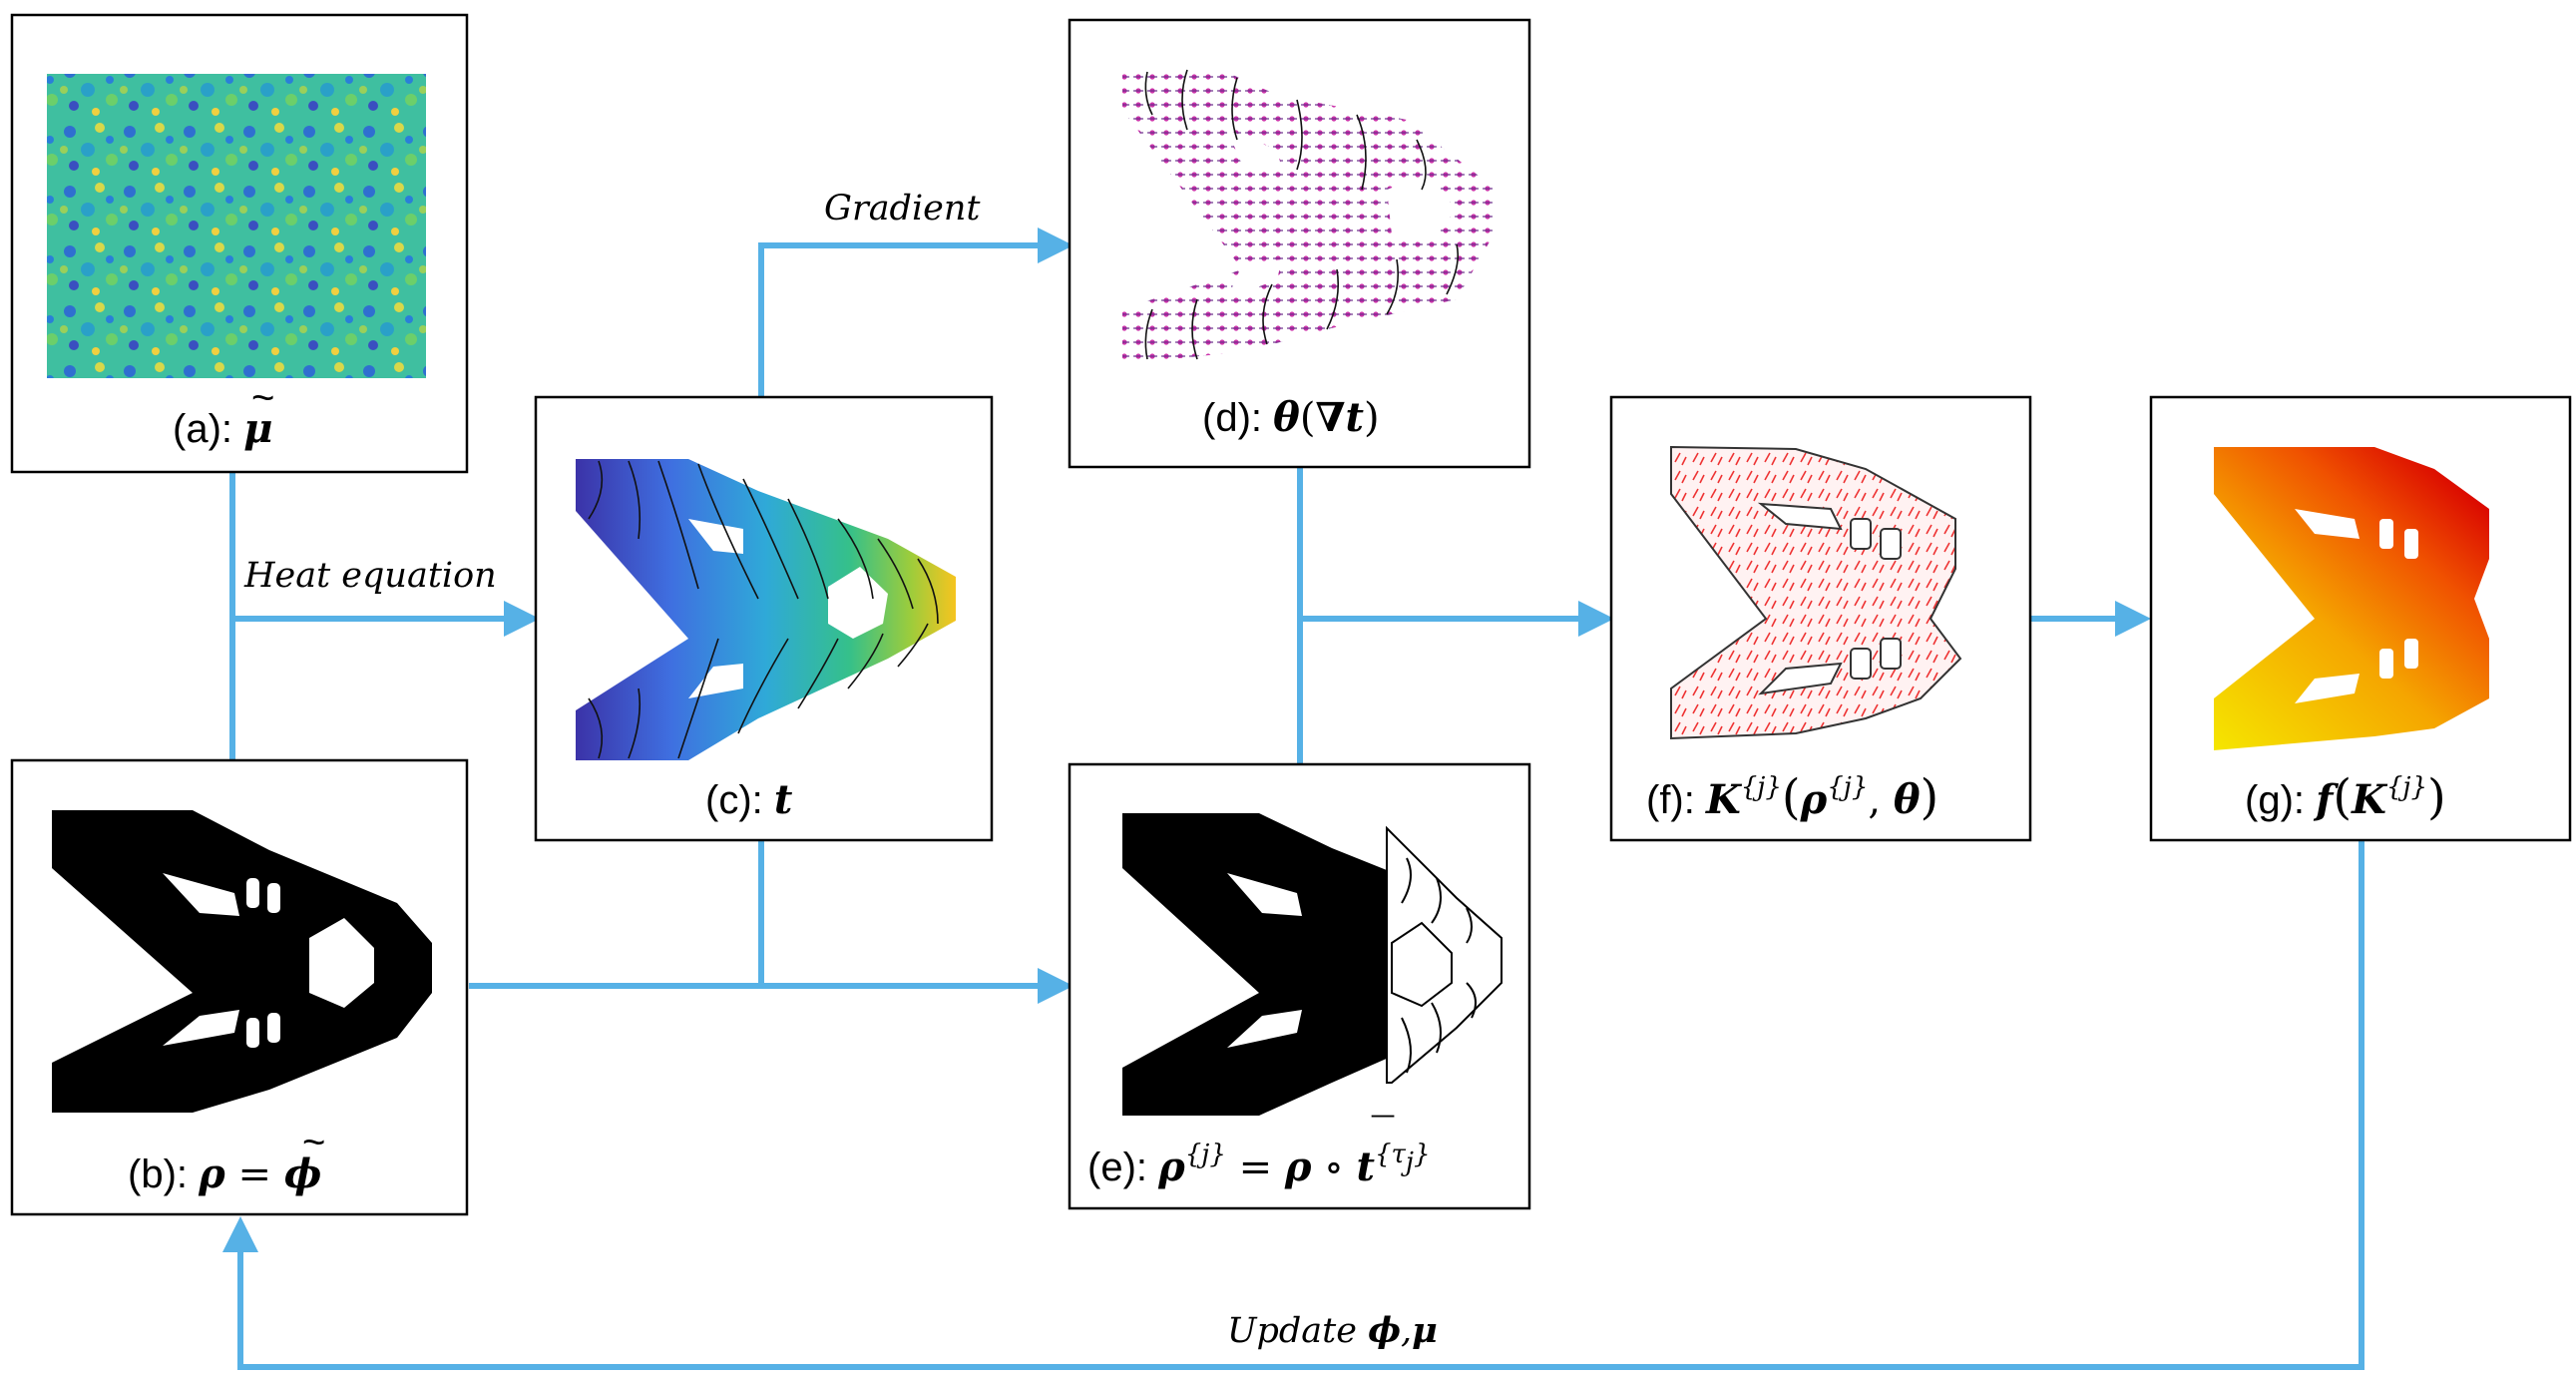 The height and width of the screenshot is (1377, 2576). I want to click on bar-e: ¯, so click(1383, 1132).